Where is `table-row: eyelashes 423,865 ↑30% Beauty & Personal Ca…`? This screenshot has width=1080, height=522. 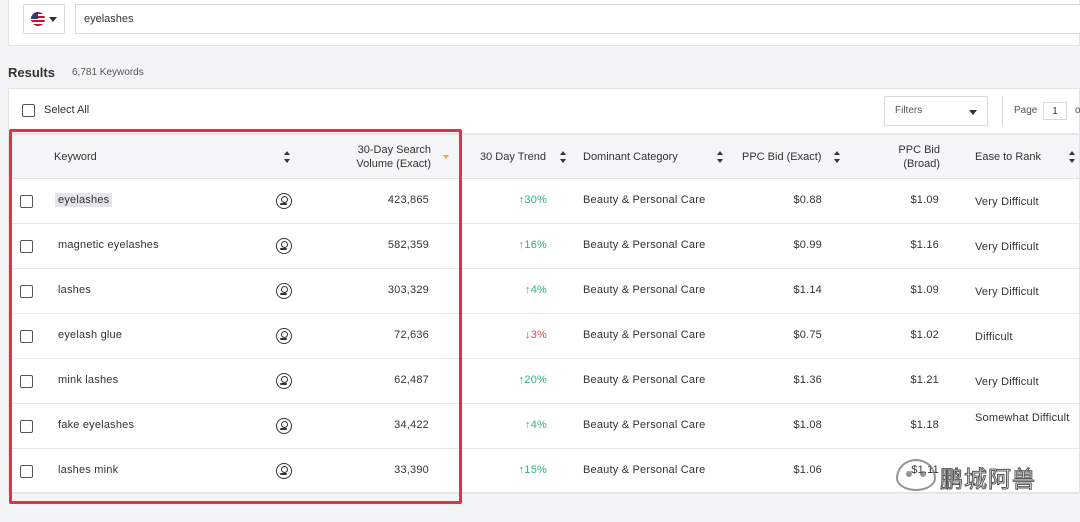
table-row: eyelashes 423,865 ↑30% Beauty & Personal Ca… is located at coordinates (544, 201).